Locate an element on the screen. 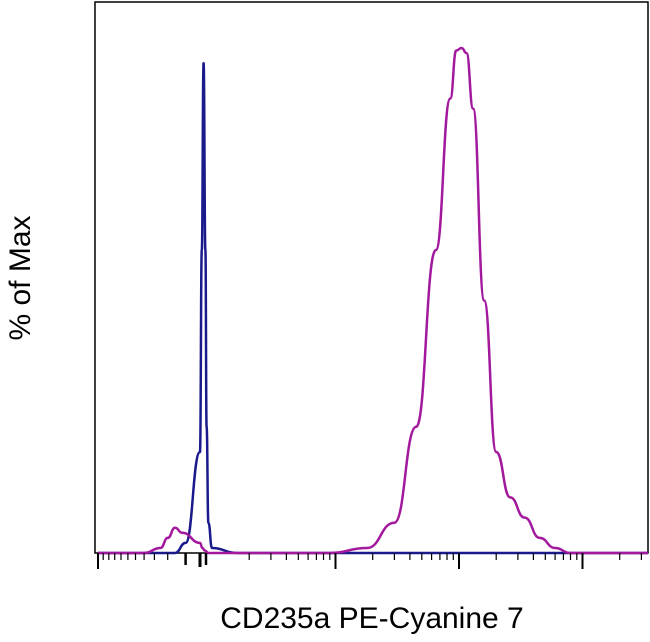  x-axis-ticks is located at coordinates (370, 561).